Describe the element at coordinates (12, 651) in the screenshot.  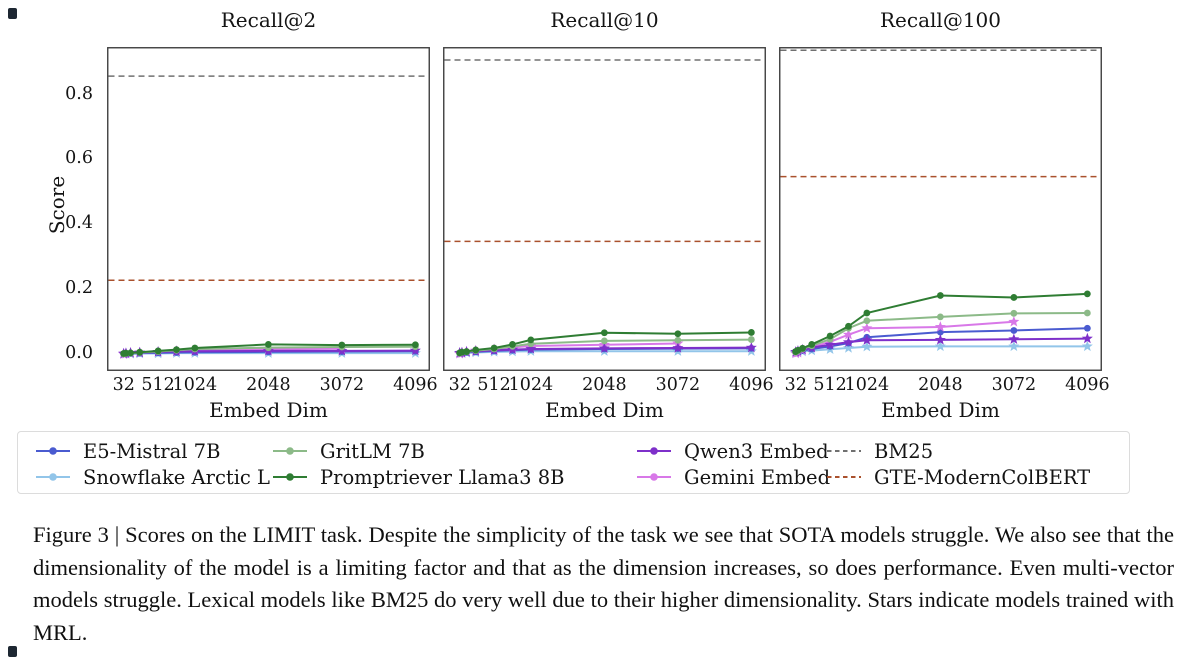
I see `screenshot-artifact-bottom` at that location.